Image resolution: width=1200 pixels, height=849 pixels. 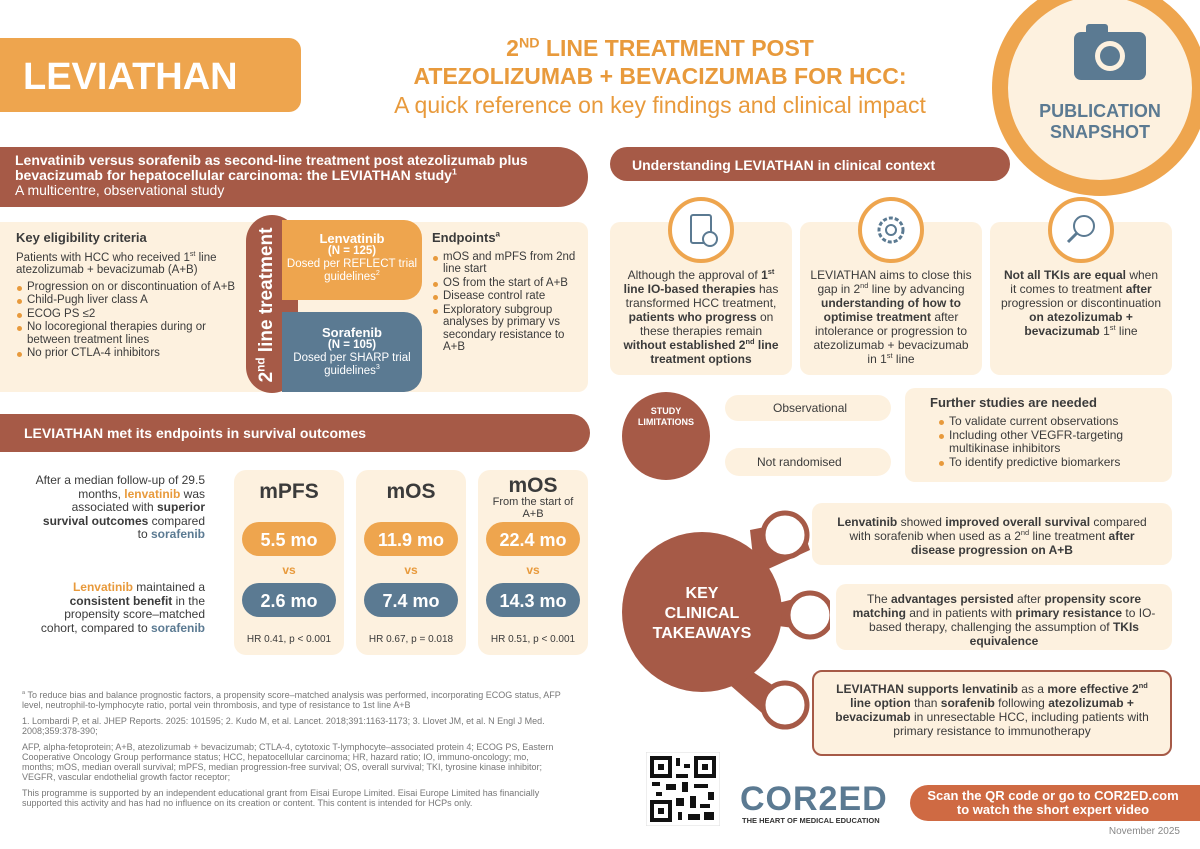 I want to click on text: more effective 2, so click(x=1093, y=689).